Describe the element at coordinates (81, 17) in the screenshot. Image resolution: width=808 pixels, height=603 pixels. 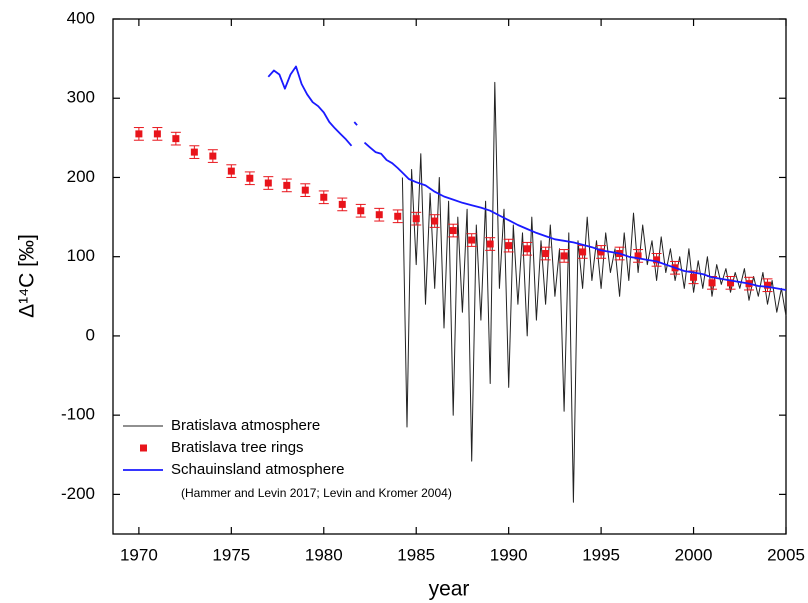
I see `y-tick-label: 400` at that location.